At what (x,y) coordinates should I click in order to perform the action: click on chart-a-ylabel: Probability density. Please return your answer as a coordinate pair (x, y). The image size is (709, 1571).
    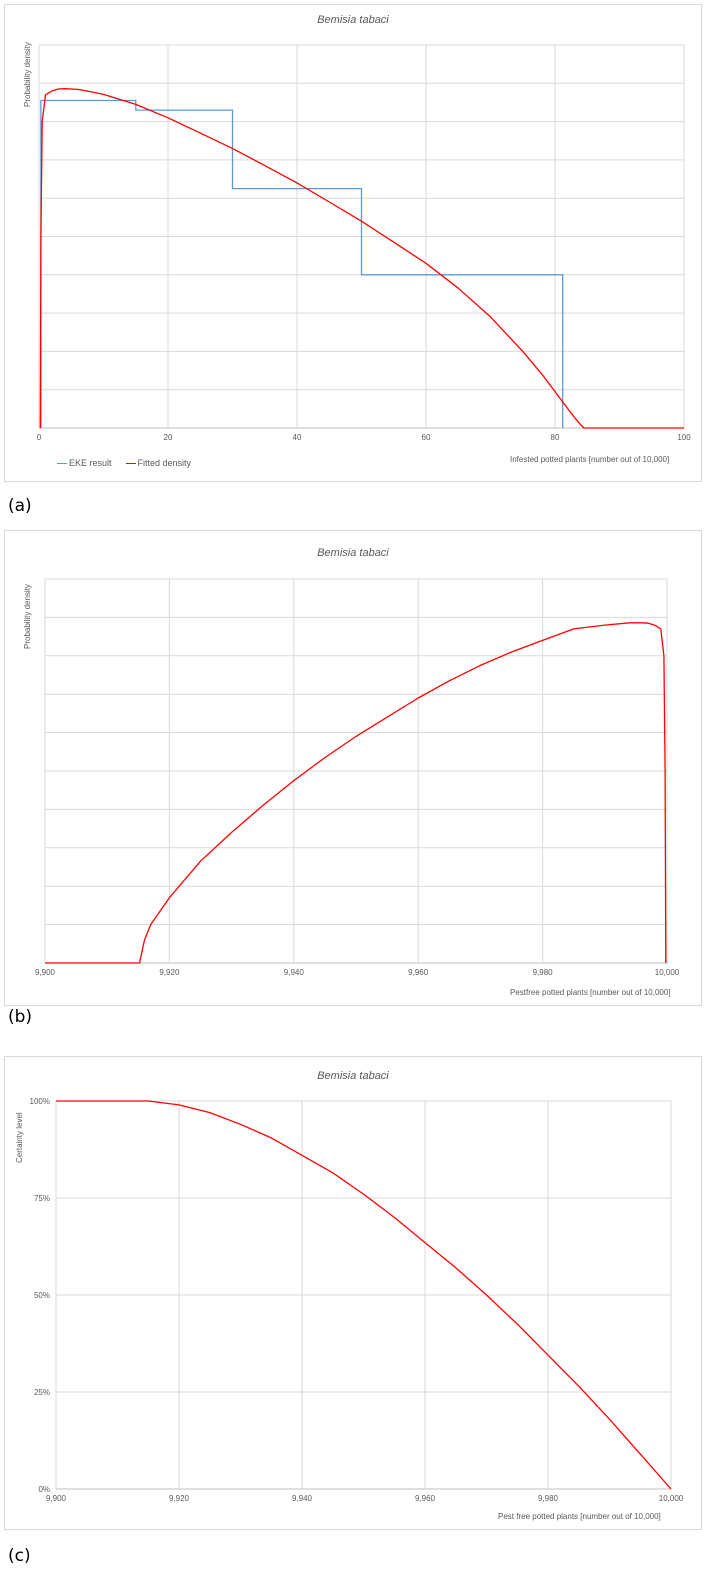
    Looking at the image, I should click on (27, 74).